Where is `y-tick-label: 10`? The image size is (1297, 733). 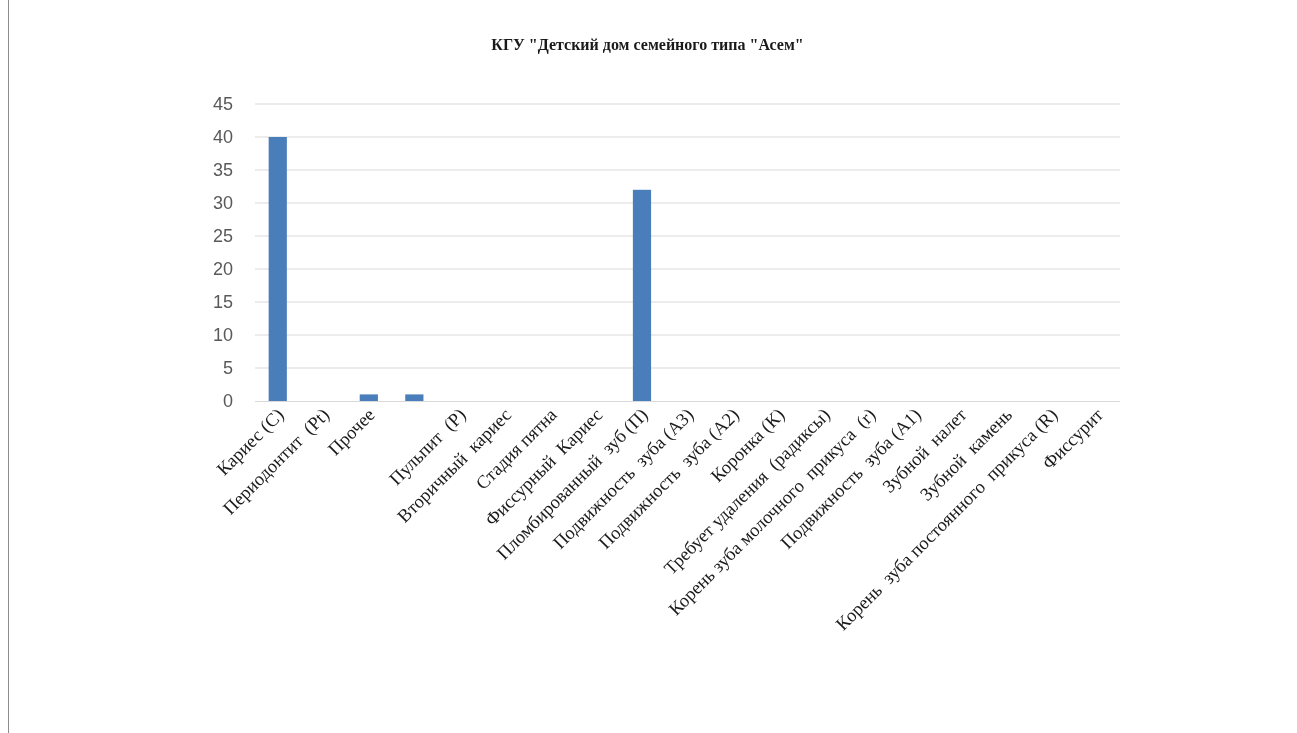
y-tick-label: 10 is located at coordinates (222, 335).